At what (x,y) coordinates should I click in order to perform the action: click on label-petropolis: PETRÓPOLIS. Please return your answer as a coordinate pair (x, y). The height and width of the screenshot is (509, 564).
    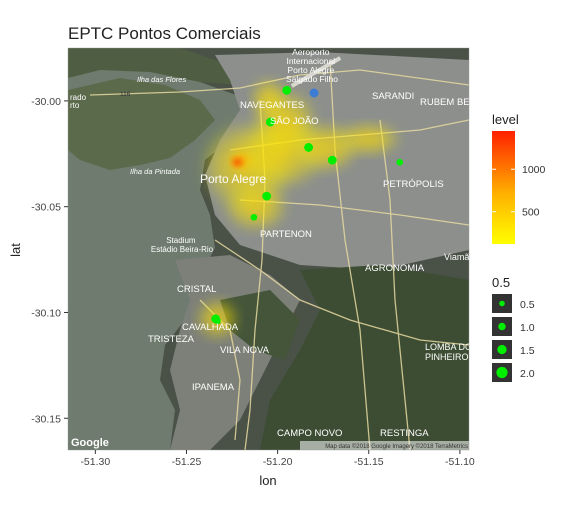
    Looking at the image, I should click on (413, 184).